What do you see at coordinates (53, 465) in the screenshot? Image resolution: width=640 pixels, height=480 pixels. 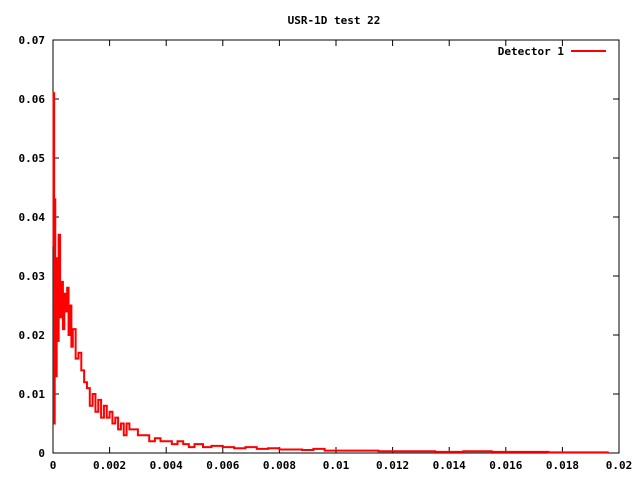 I see `x-tick-label: 0` at bounding box center [53, 465].